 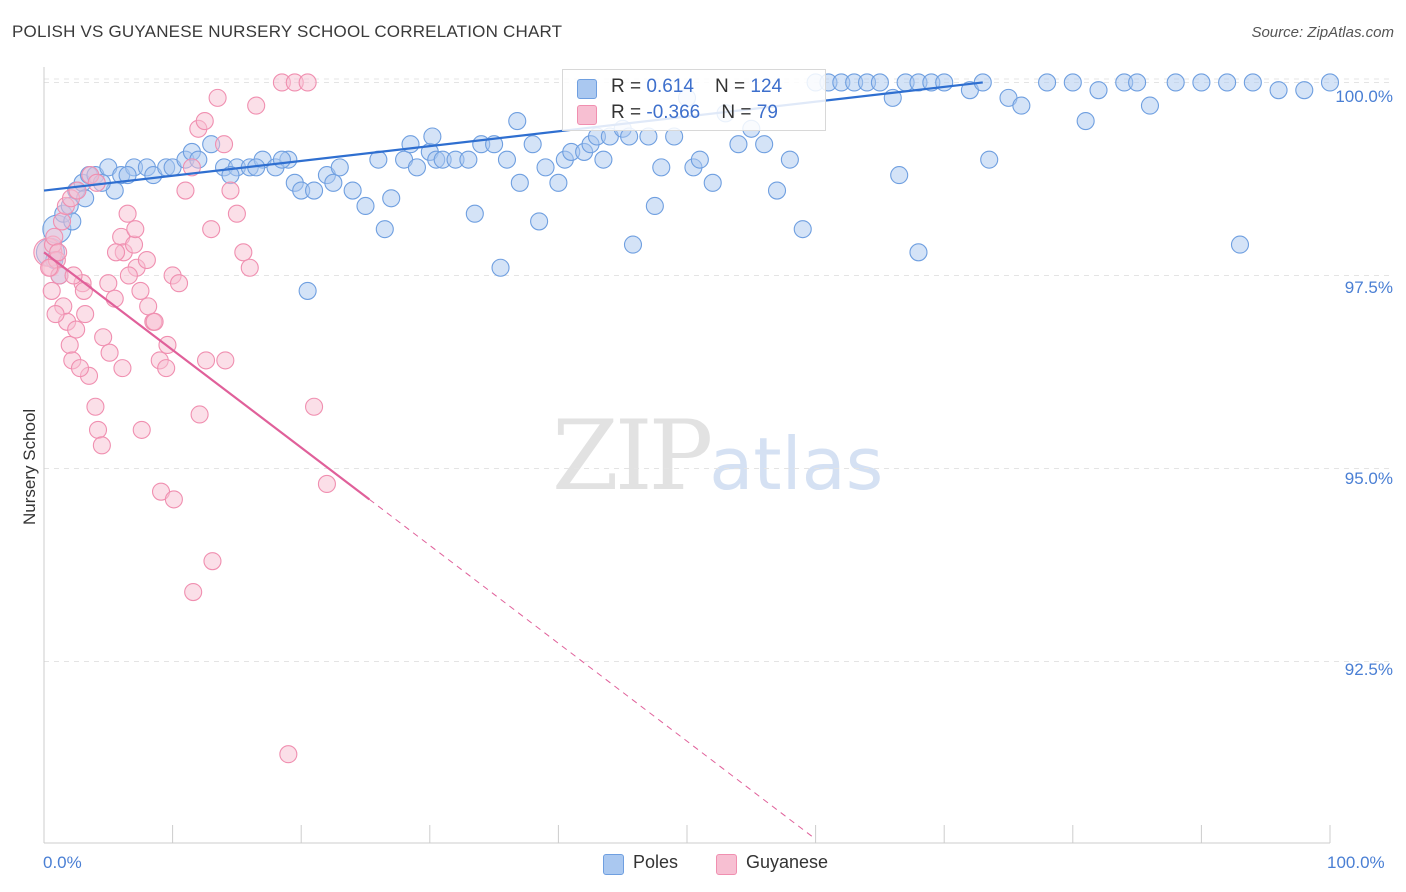 I want to click on poles-r-label: R =, so click(x=629, y=86).